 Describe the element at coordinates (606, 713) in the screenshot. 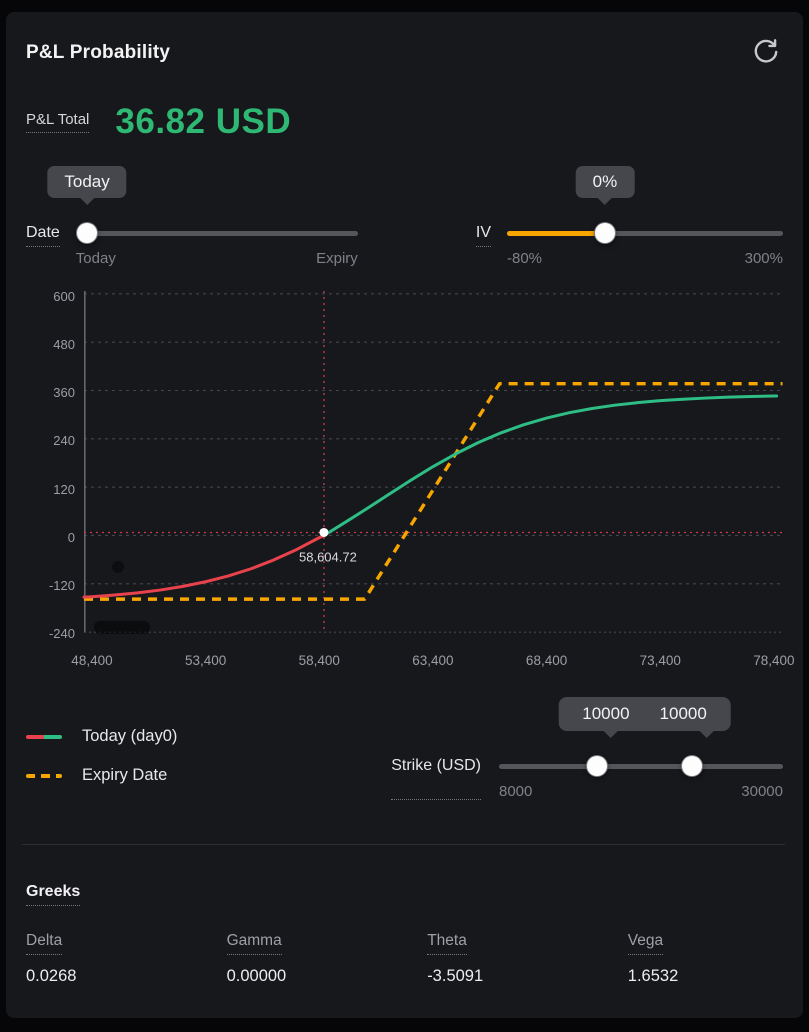

I see `strike-low-value: 10000` at that location.